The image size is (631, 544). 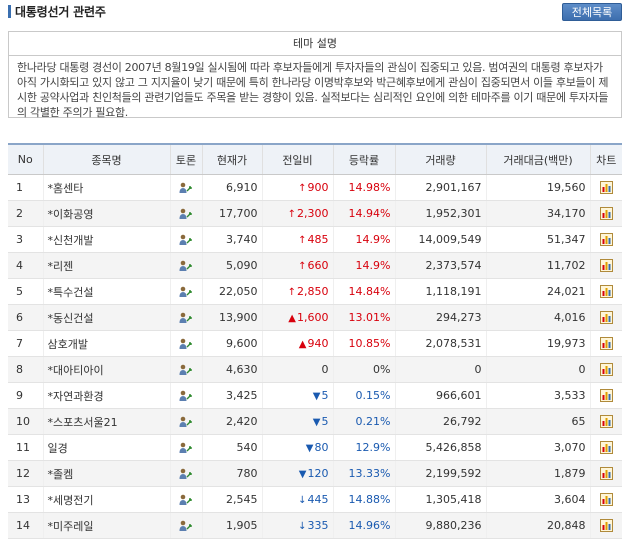 I want to click on stock-name-link: *세명전기, so click(x=106, y=499).